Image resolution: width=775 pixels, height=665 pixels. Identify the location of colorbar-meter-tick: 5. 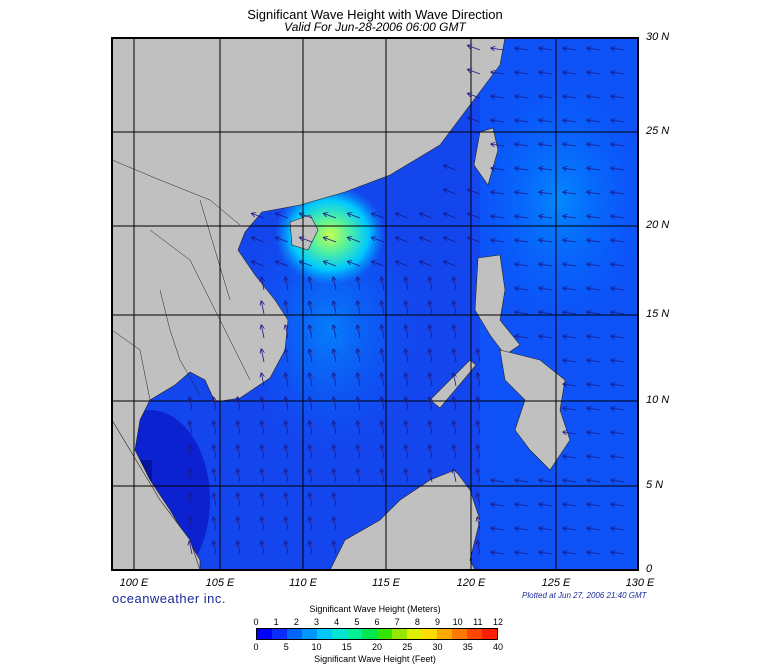
(357, 622).